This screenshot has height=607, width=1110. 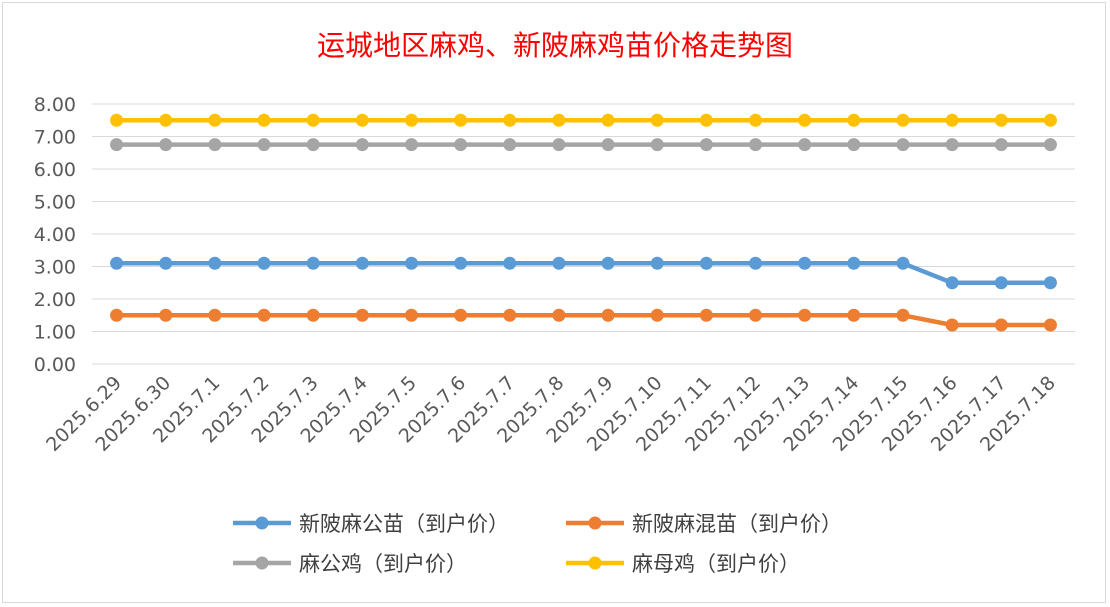 What do you see at coordinates (555, 45) in the screenshot?
I see `chart-title: 运城地区麻鸡、新陂麻鸡苗价格走势图` at bounding box center [555, 45].